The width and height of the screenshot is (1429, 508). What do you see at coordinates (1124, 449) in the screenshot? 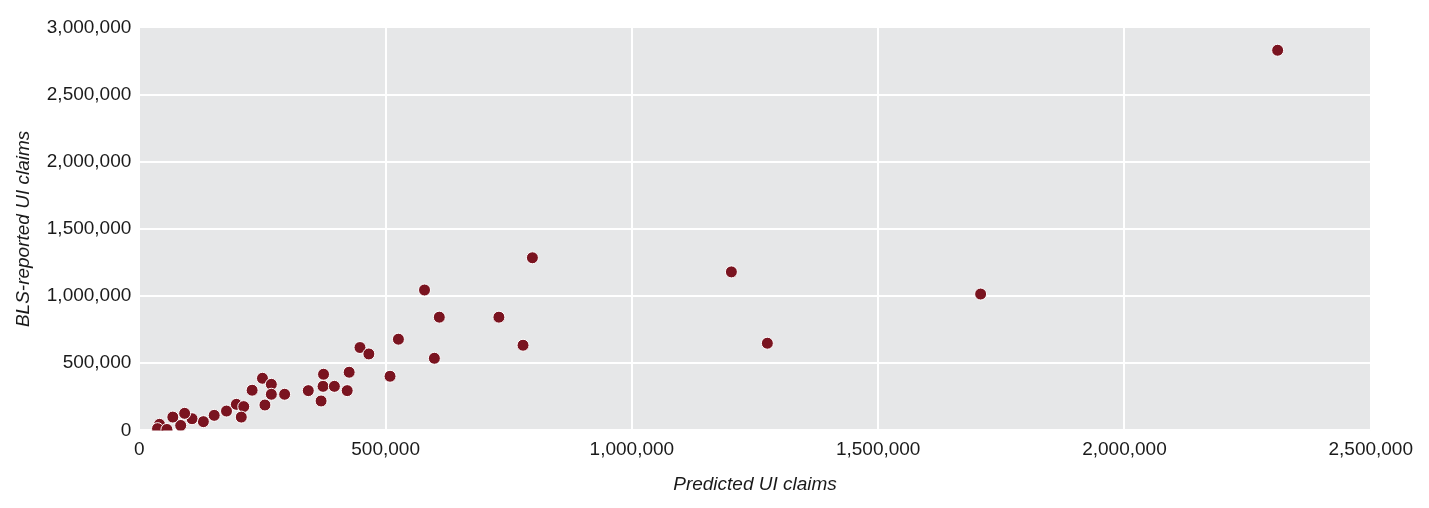
I see `x-tick-label: 2,000,000` at bounding box center [1124, 449].